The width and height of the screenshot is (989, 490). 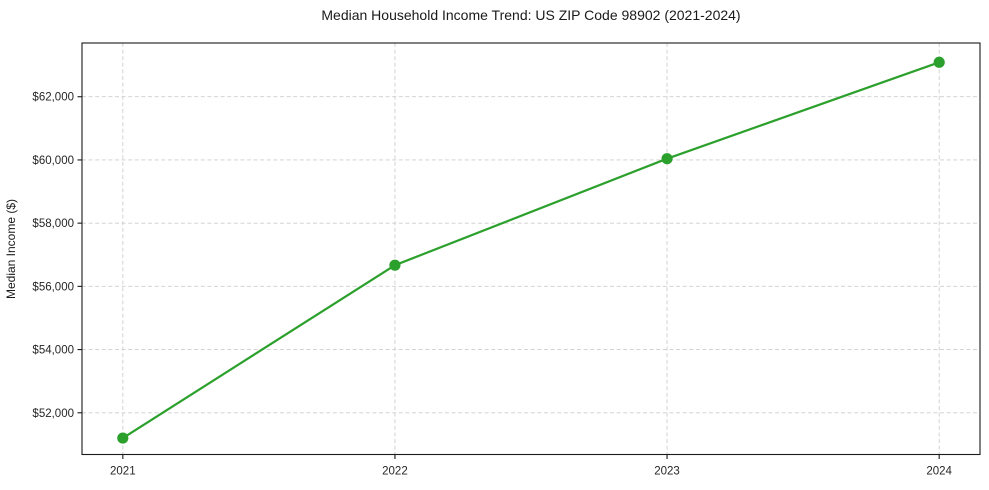 I want to click on y-axis-label: Median Income ($), so click(x=11, y=249).